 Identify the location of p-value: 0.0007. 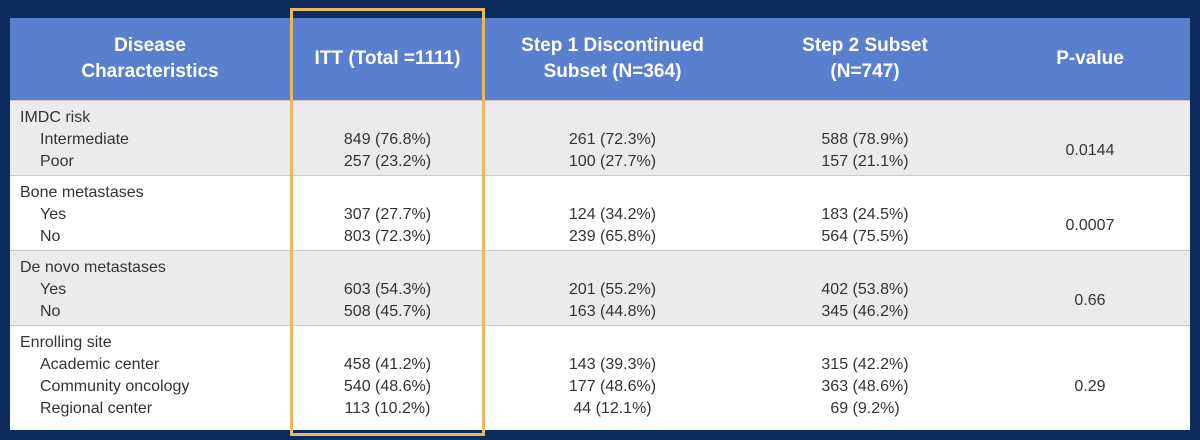
(1090, 225).